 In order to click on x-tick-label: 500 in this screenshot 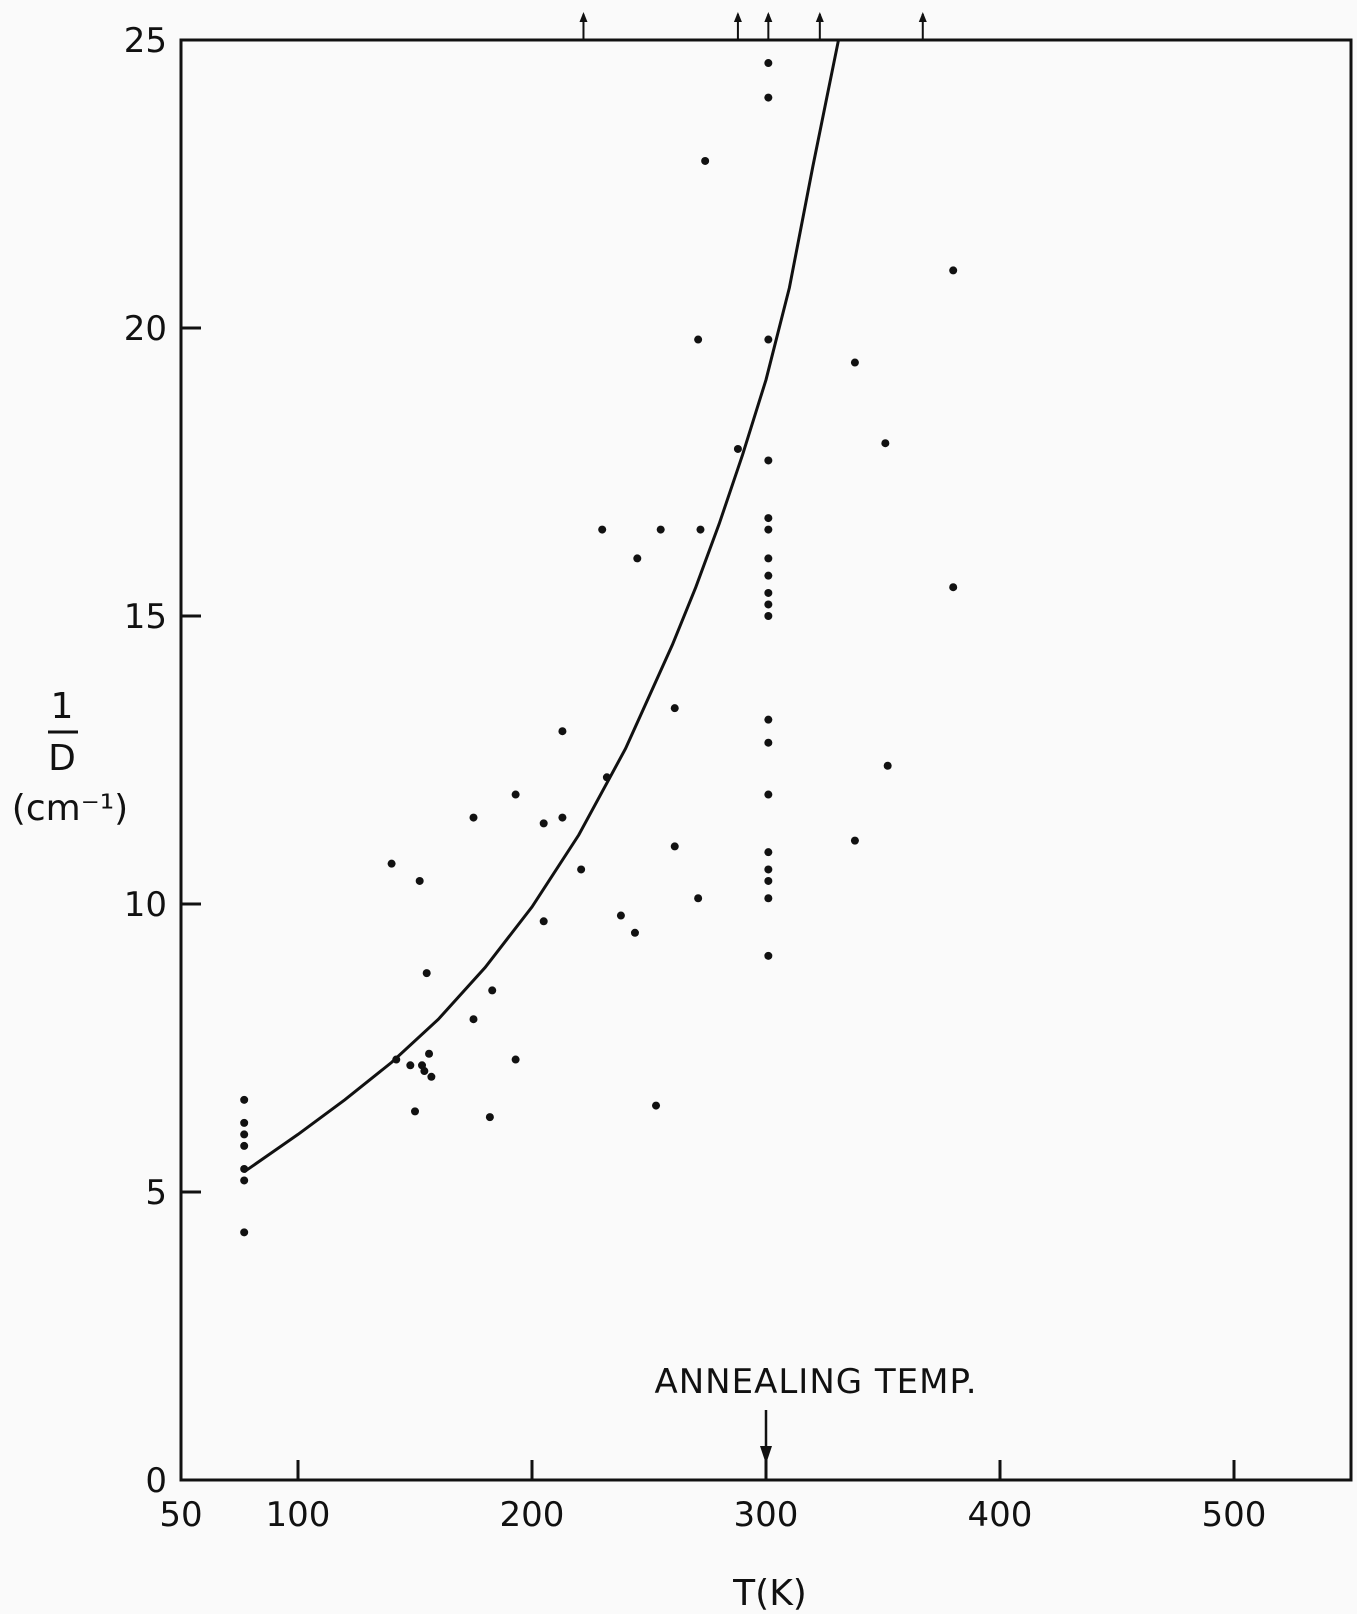, I will do `click(1234, 1515)`.